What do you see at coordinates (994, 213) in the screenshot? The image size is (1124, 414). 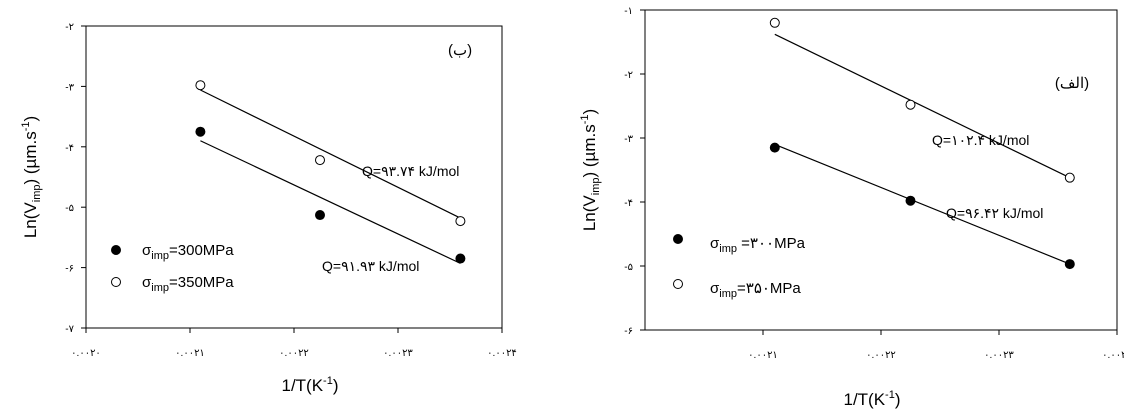 I see `fit-label-300: Q=۹۶.۴۲ kJ/mol` at bounding box center [994, 213].